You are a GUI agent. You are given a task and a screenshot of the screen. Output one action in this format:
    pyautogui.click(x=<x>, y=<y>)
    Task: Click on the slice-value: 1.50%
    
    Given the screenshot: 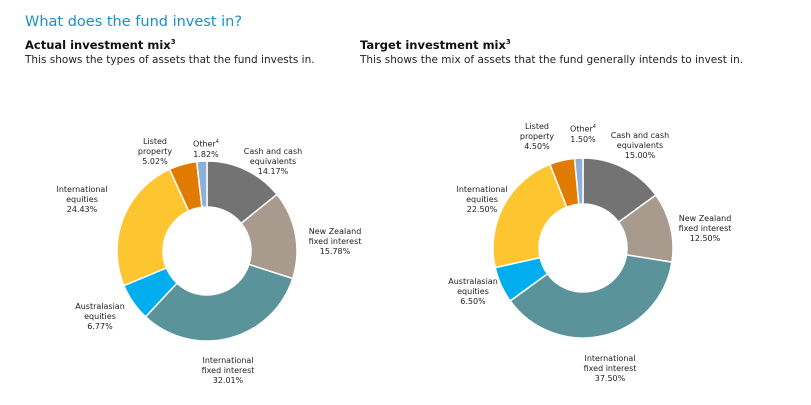 What is the action you would take?
    pyautogui.click(x=583, y=139)
    